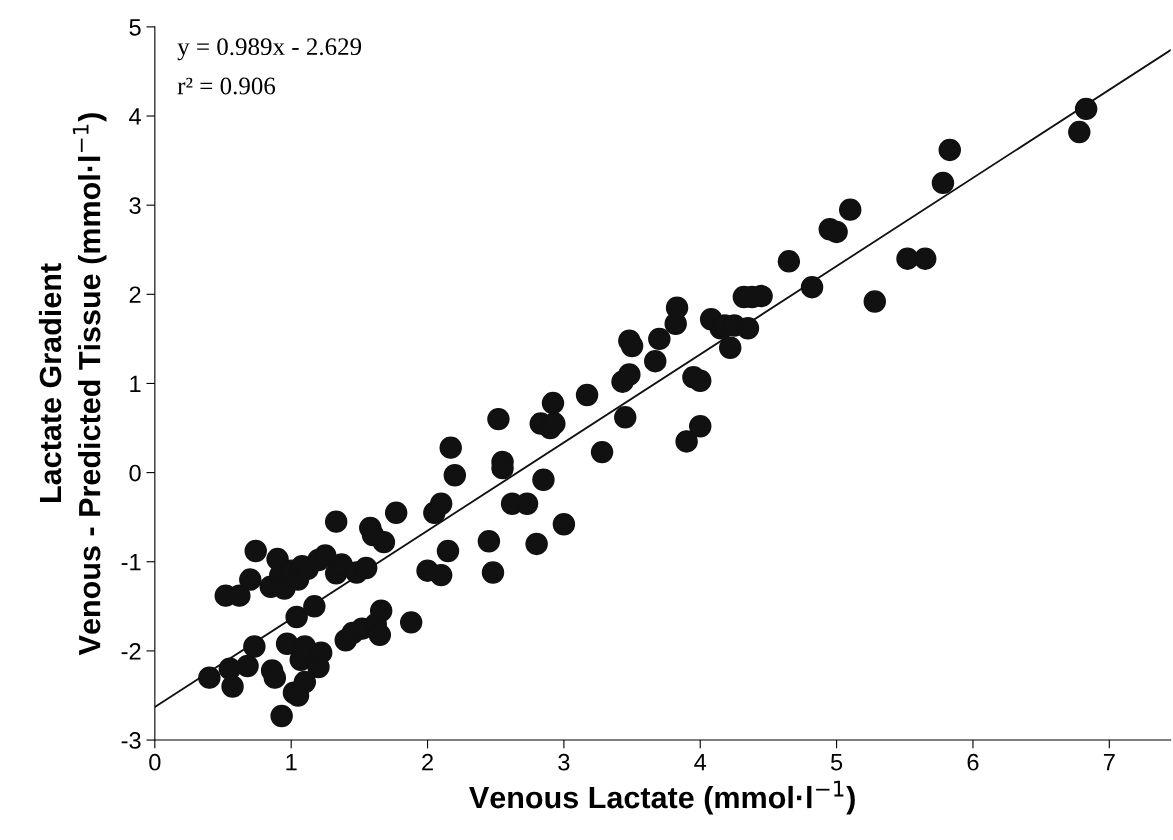 This screenshot has height=840, width=1173. What do you see at coordinates (427, 762) in the screenshot?
I see `x-tick-label: 2` at bounding box center [427, 762].